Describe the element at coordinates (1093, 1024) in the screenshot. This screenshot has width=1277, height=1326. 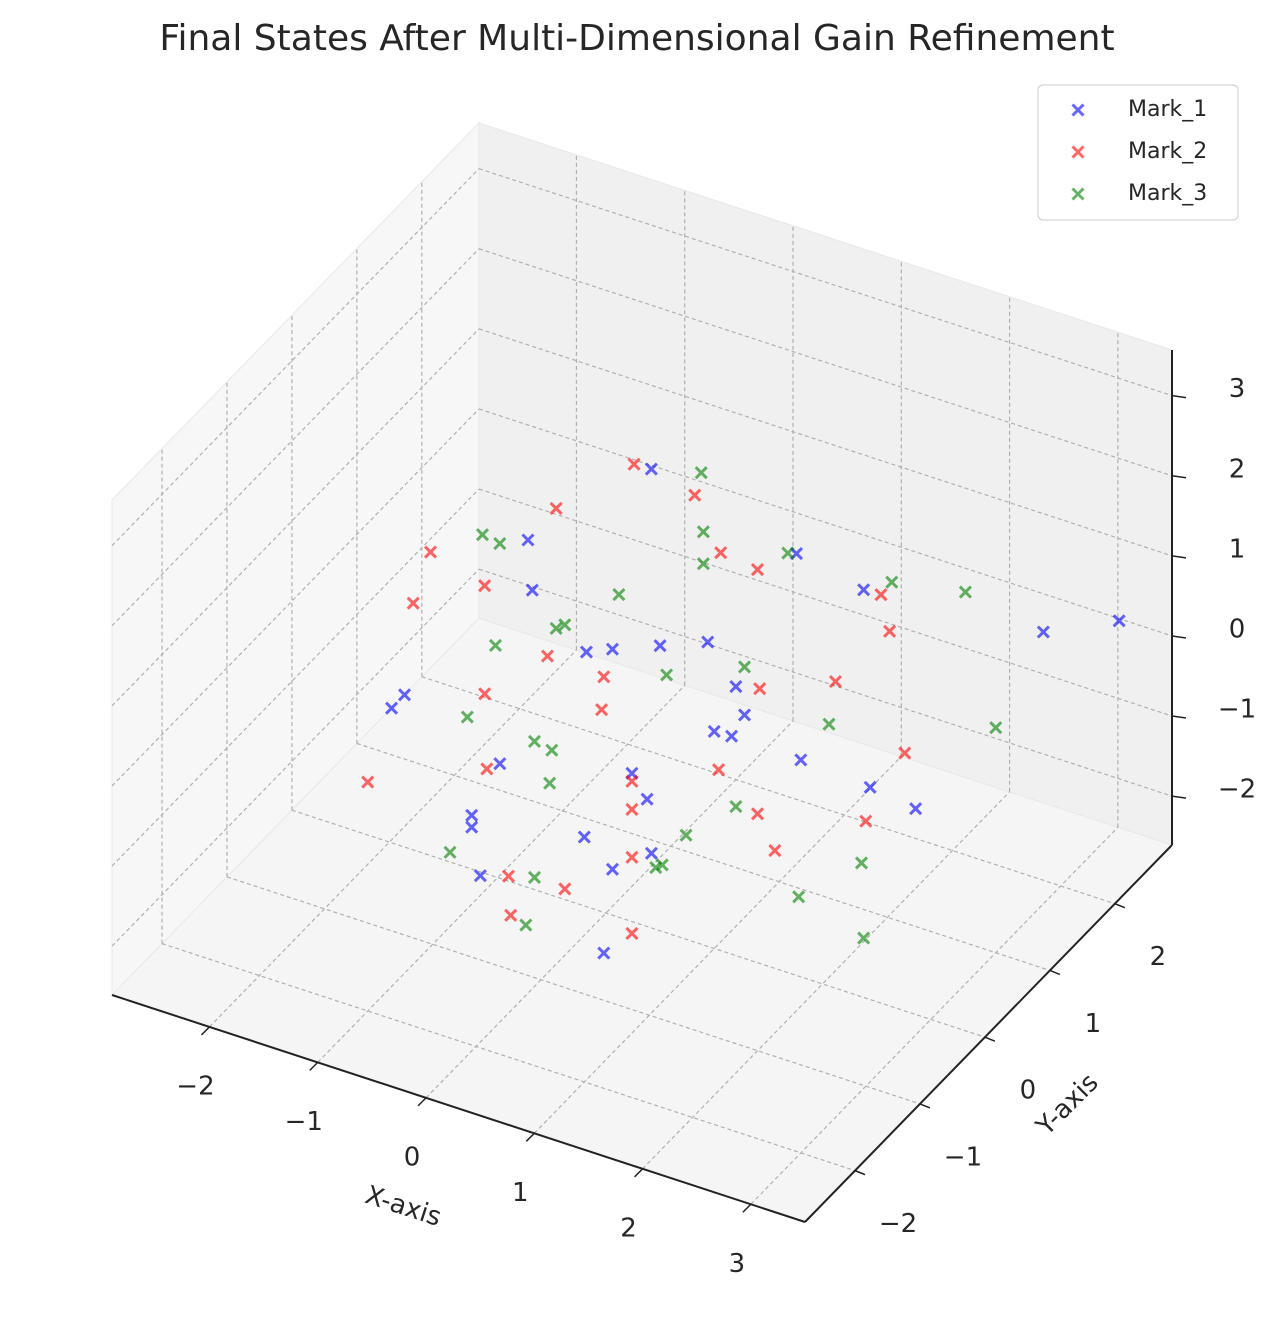
I see `y-tick-label: 1` at that location.